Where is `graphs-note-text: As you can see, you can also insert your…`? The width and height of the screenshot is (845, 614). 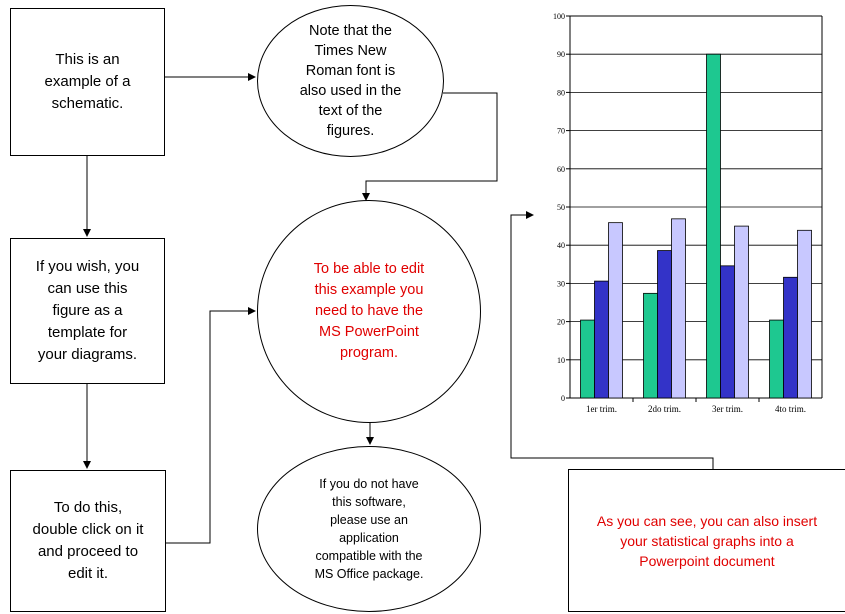 graphs-note-text: As you can see, you can also insert your… is located at coordinates (707, 540).